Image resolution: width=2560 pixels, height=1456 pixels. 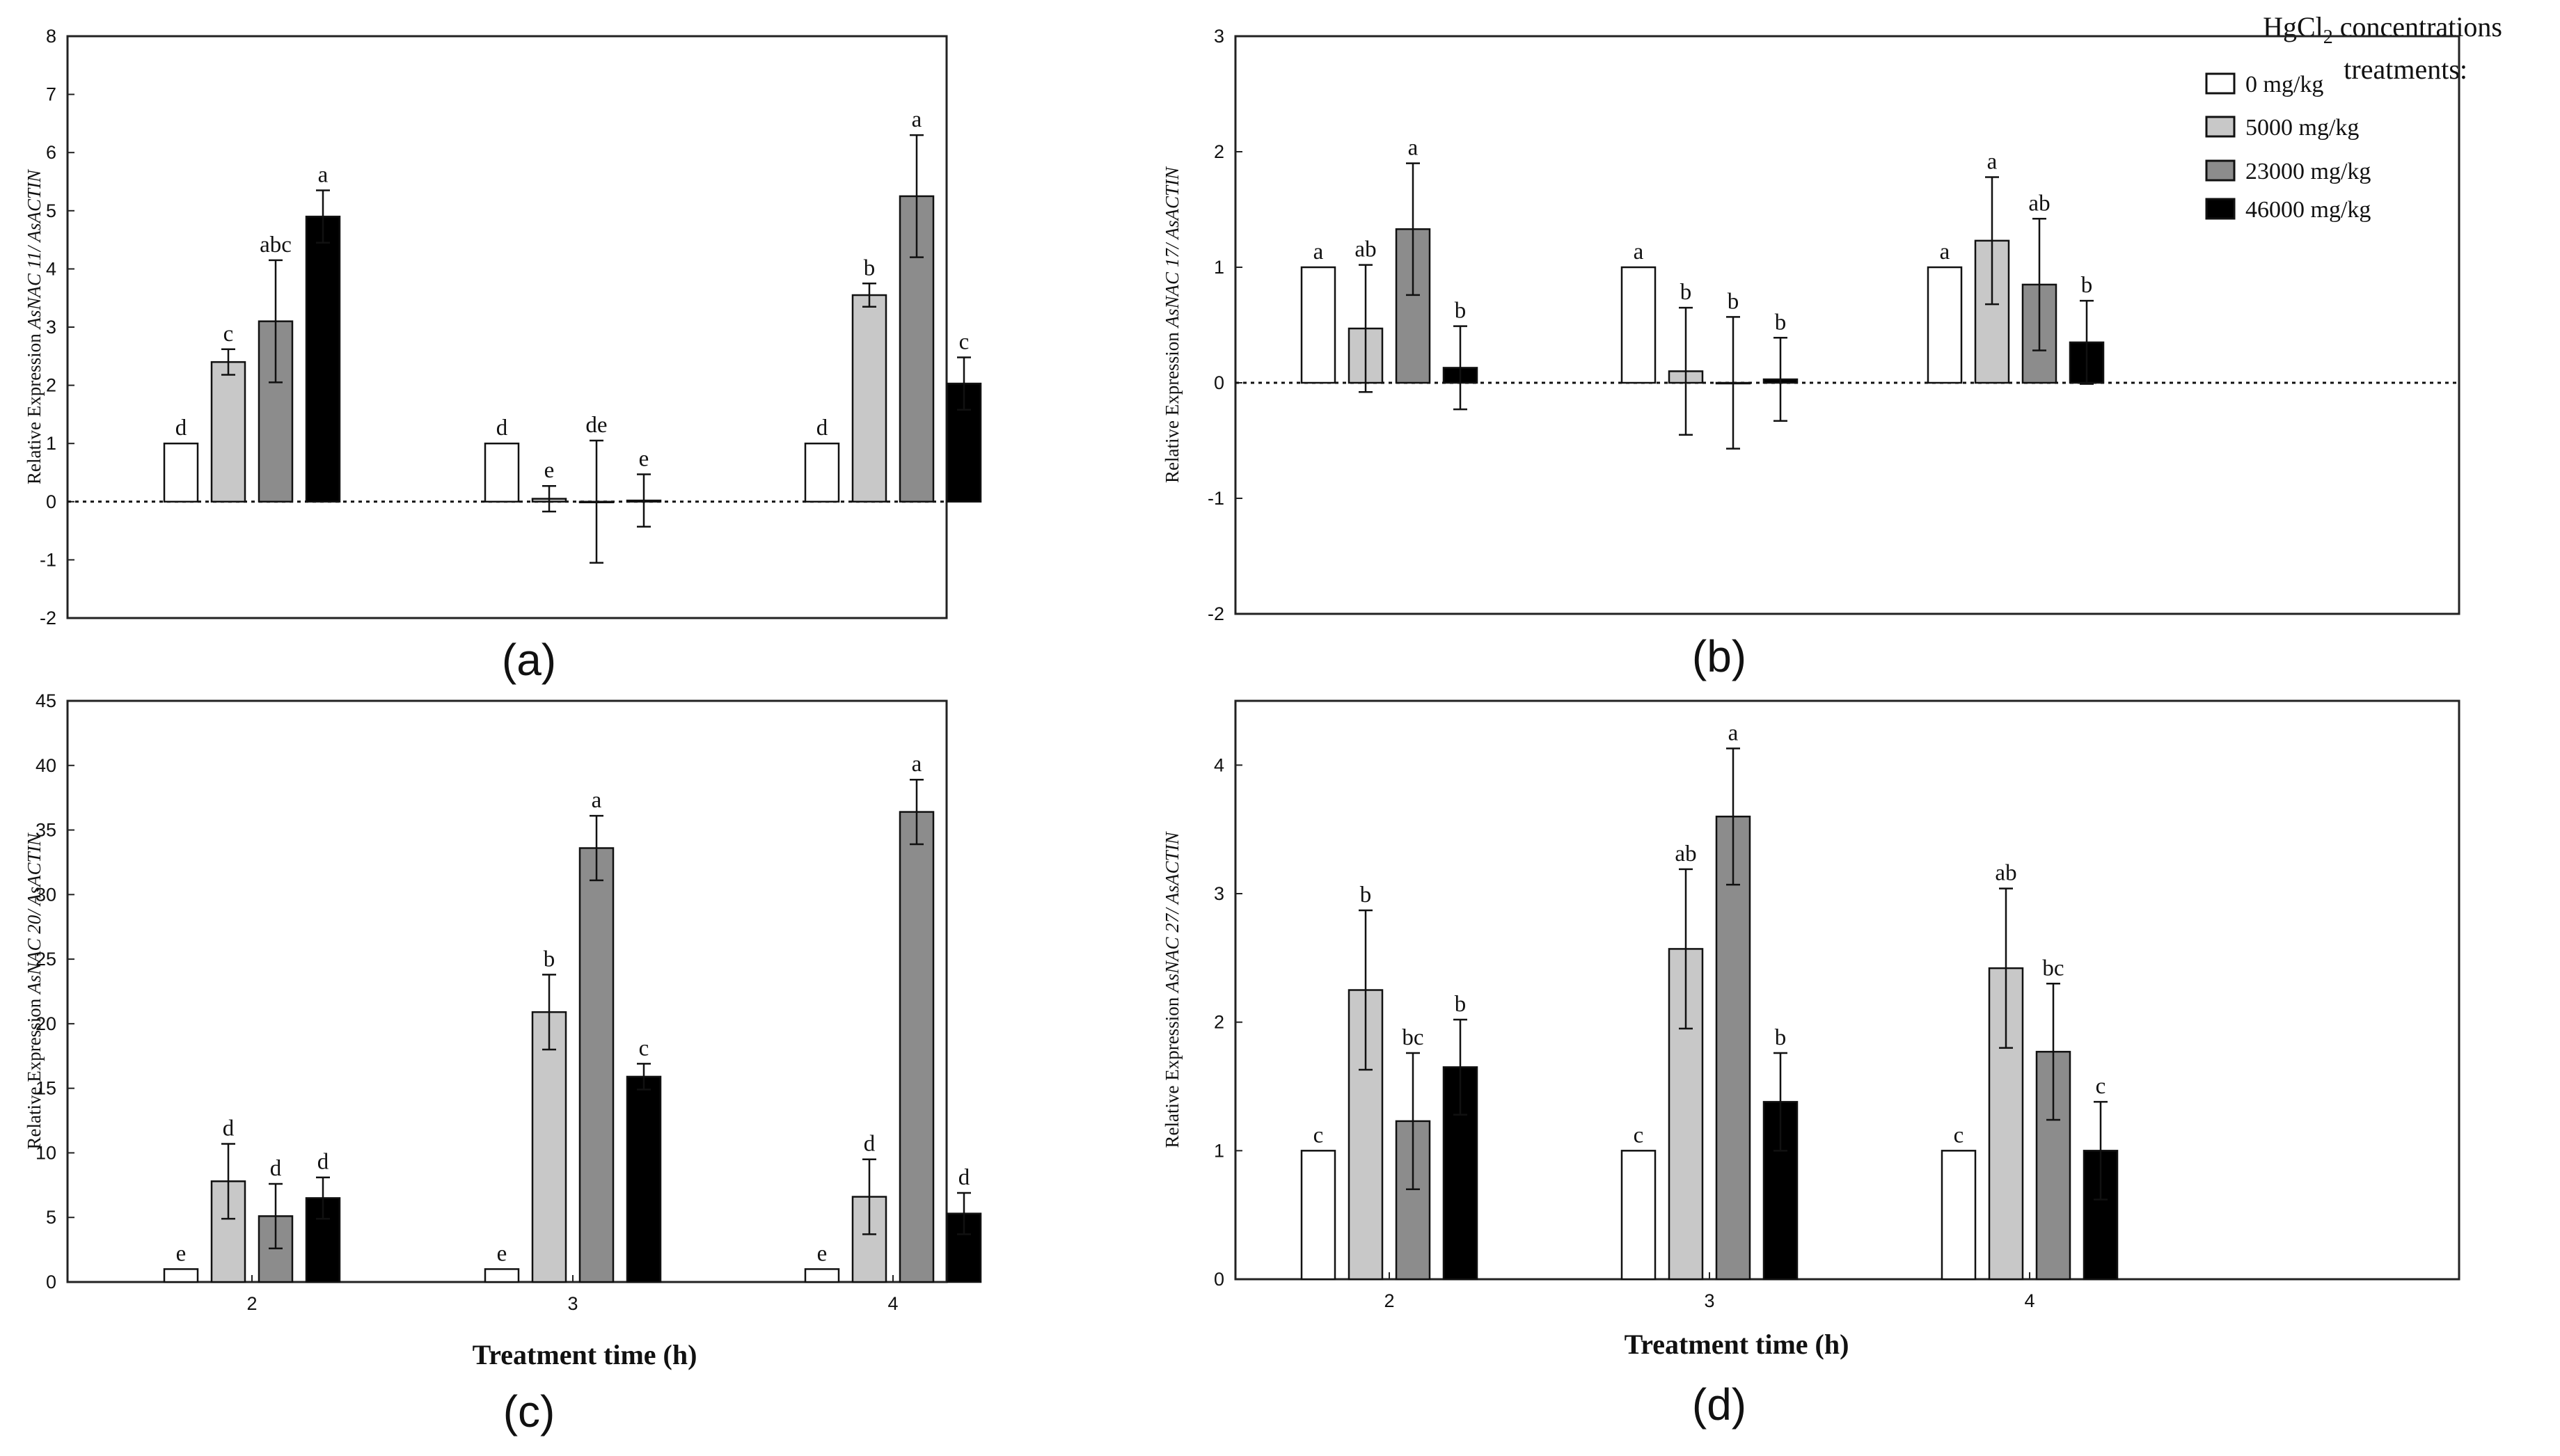 I want to click on significance-letter: de, so click(x=596, y=426).